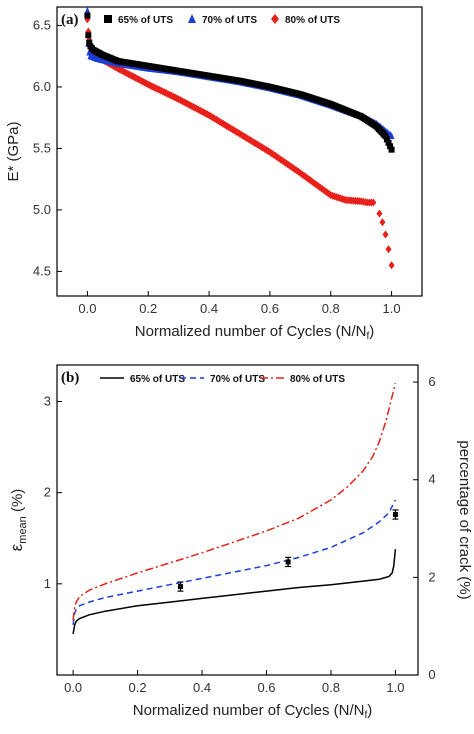  Describe the element at coordinates (464, 519) in the screenshot. I see `y2-axis-title: percentage of crack (%)` at that location.